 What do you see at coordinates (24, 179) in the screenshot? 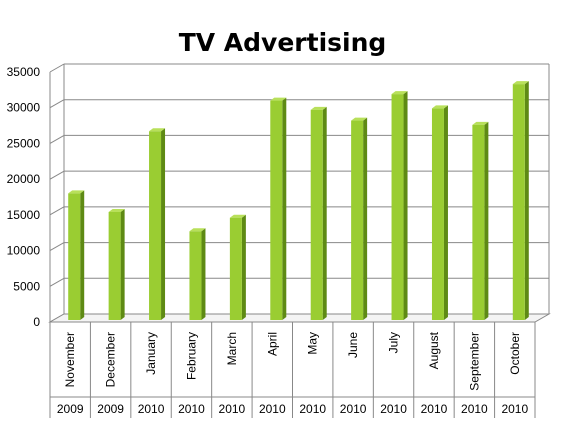
I see `y-tick-label: 20000` at bounding box center [24, 179].